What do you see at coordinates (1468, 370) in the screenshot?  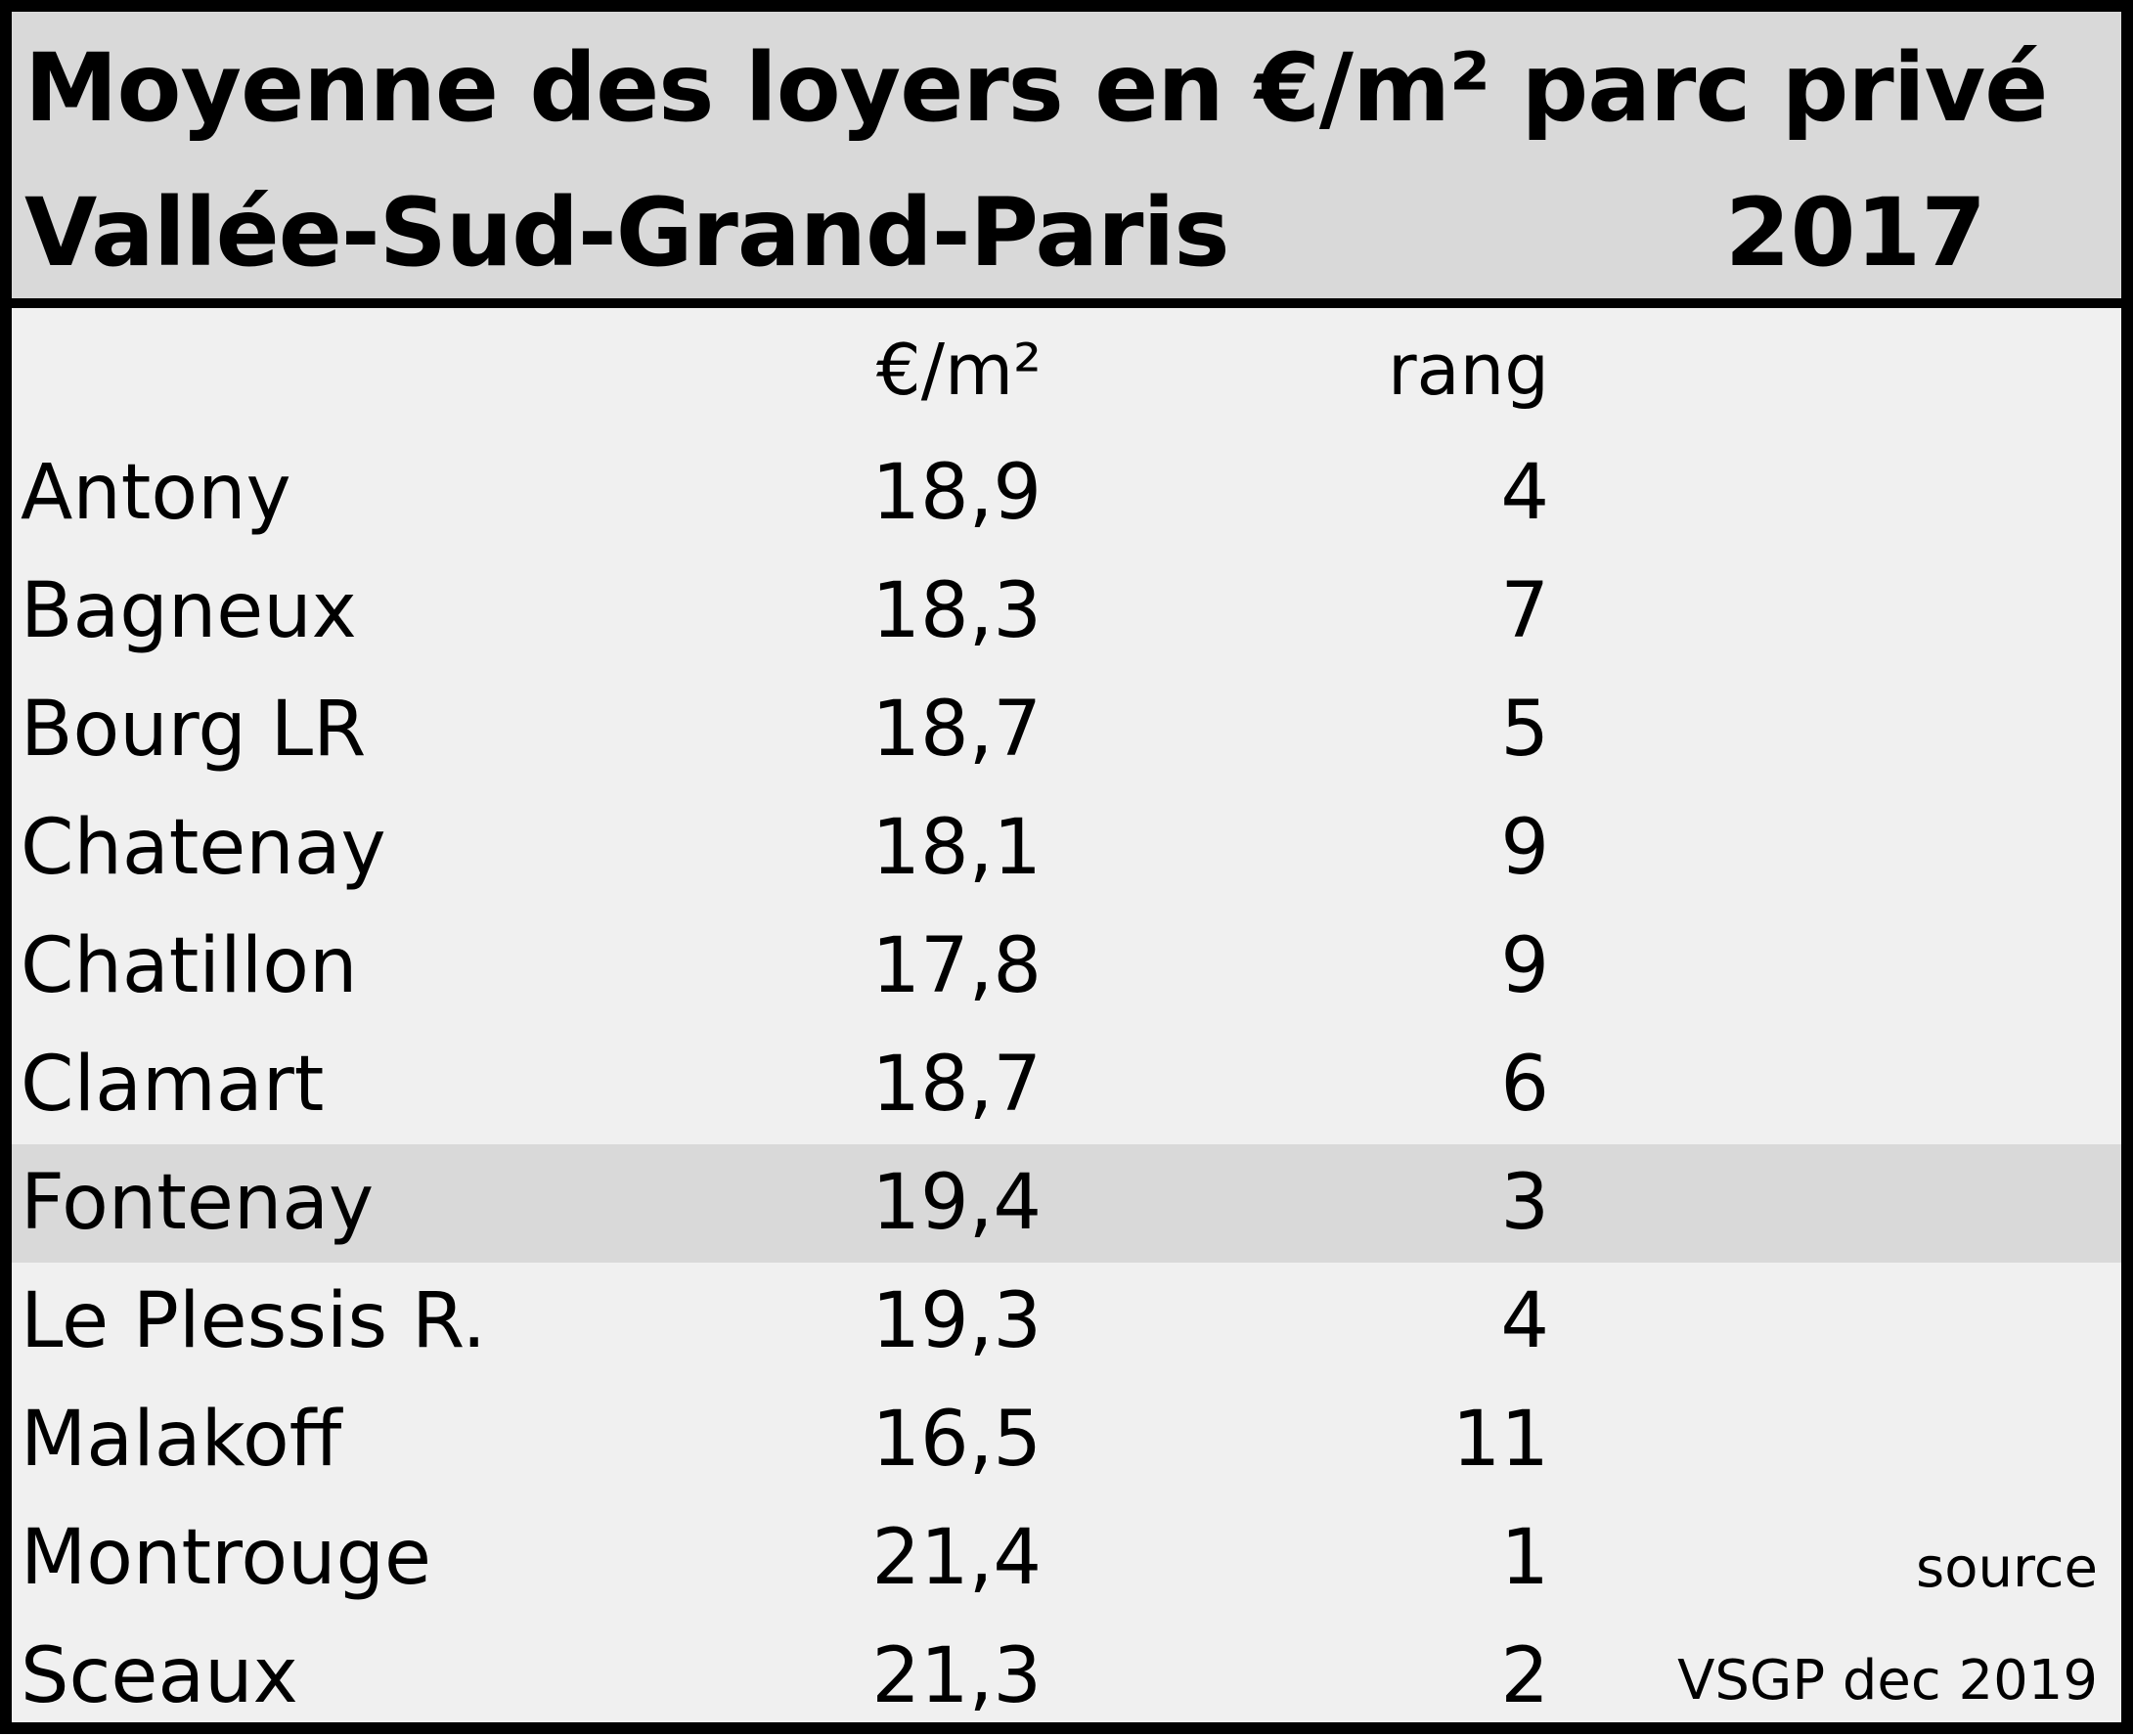 I see `column-header-rank: rang` at bounding box center [1468, 370].